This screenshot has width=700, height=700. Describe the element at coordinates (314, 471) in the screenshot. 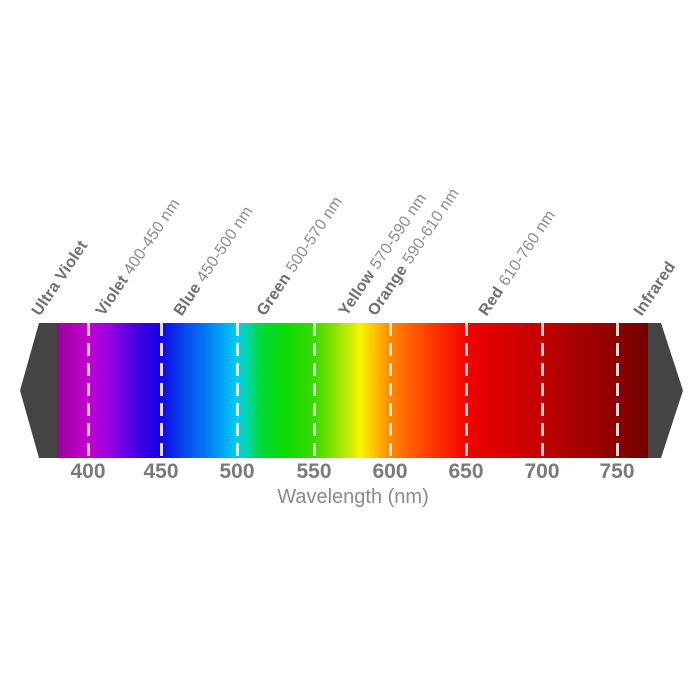

I see `tick-550: 550` at that location.